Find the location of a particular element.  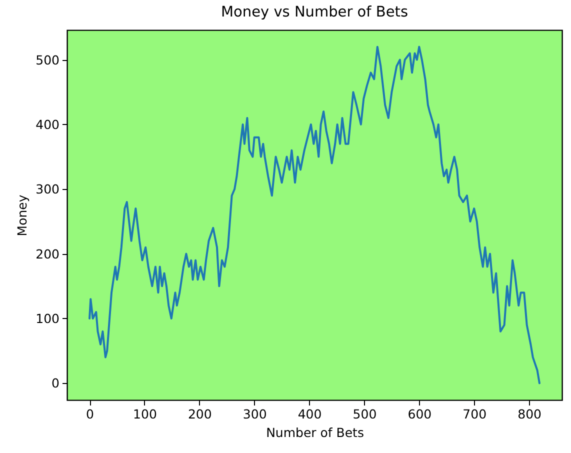

chart-title: Money vs Number of Bets is located at coordinates (314, 12).